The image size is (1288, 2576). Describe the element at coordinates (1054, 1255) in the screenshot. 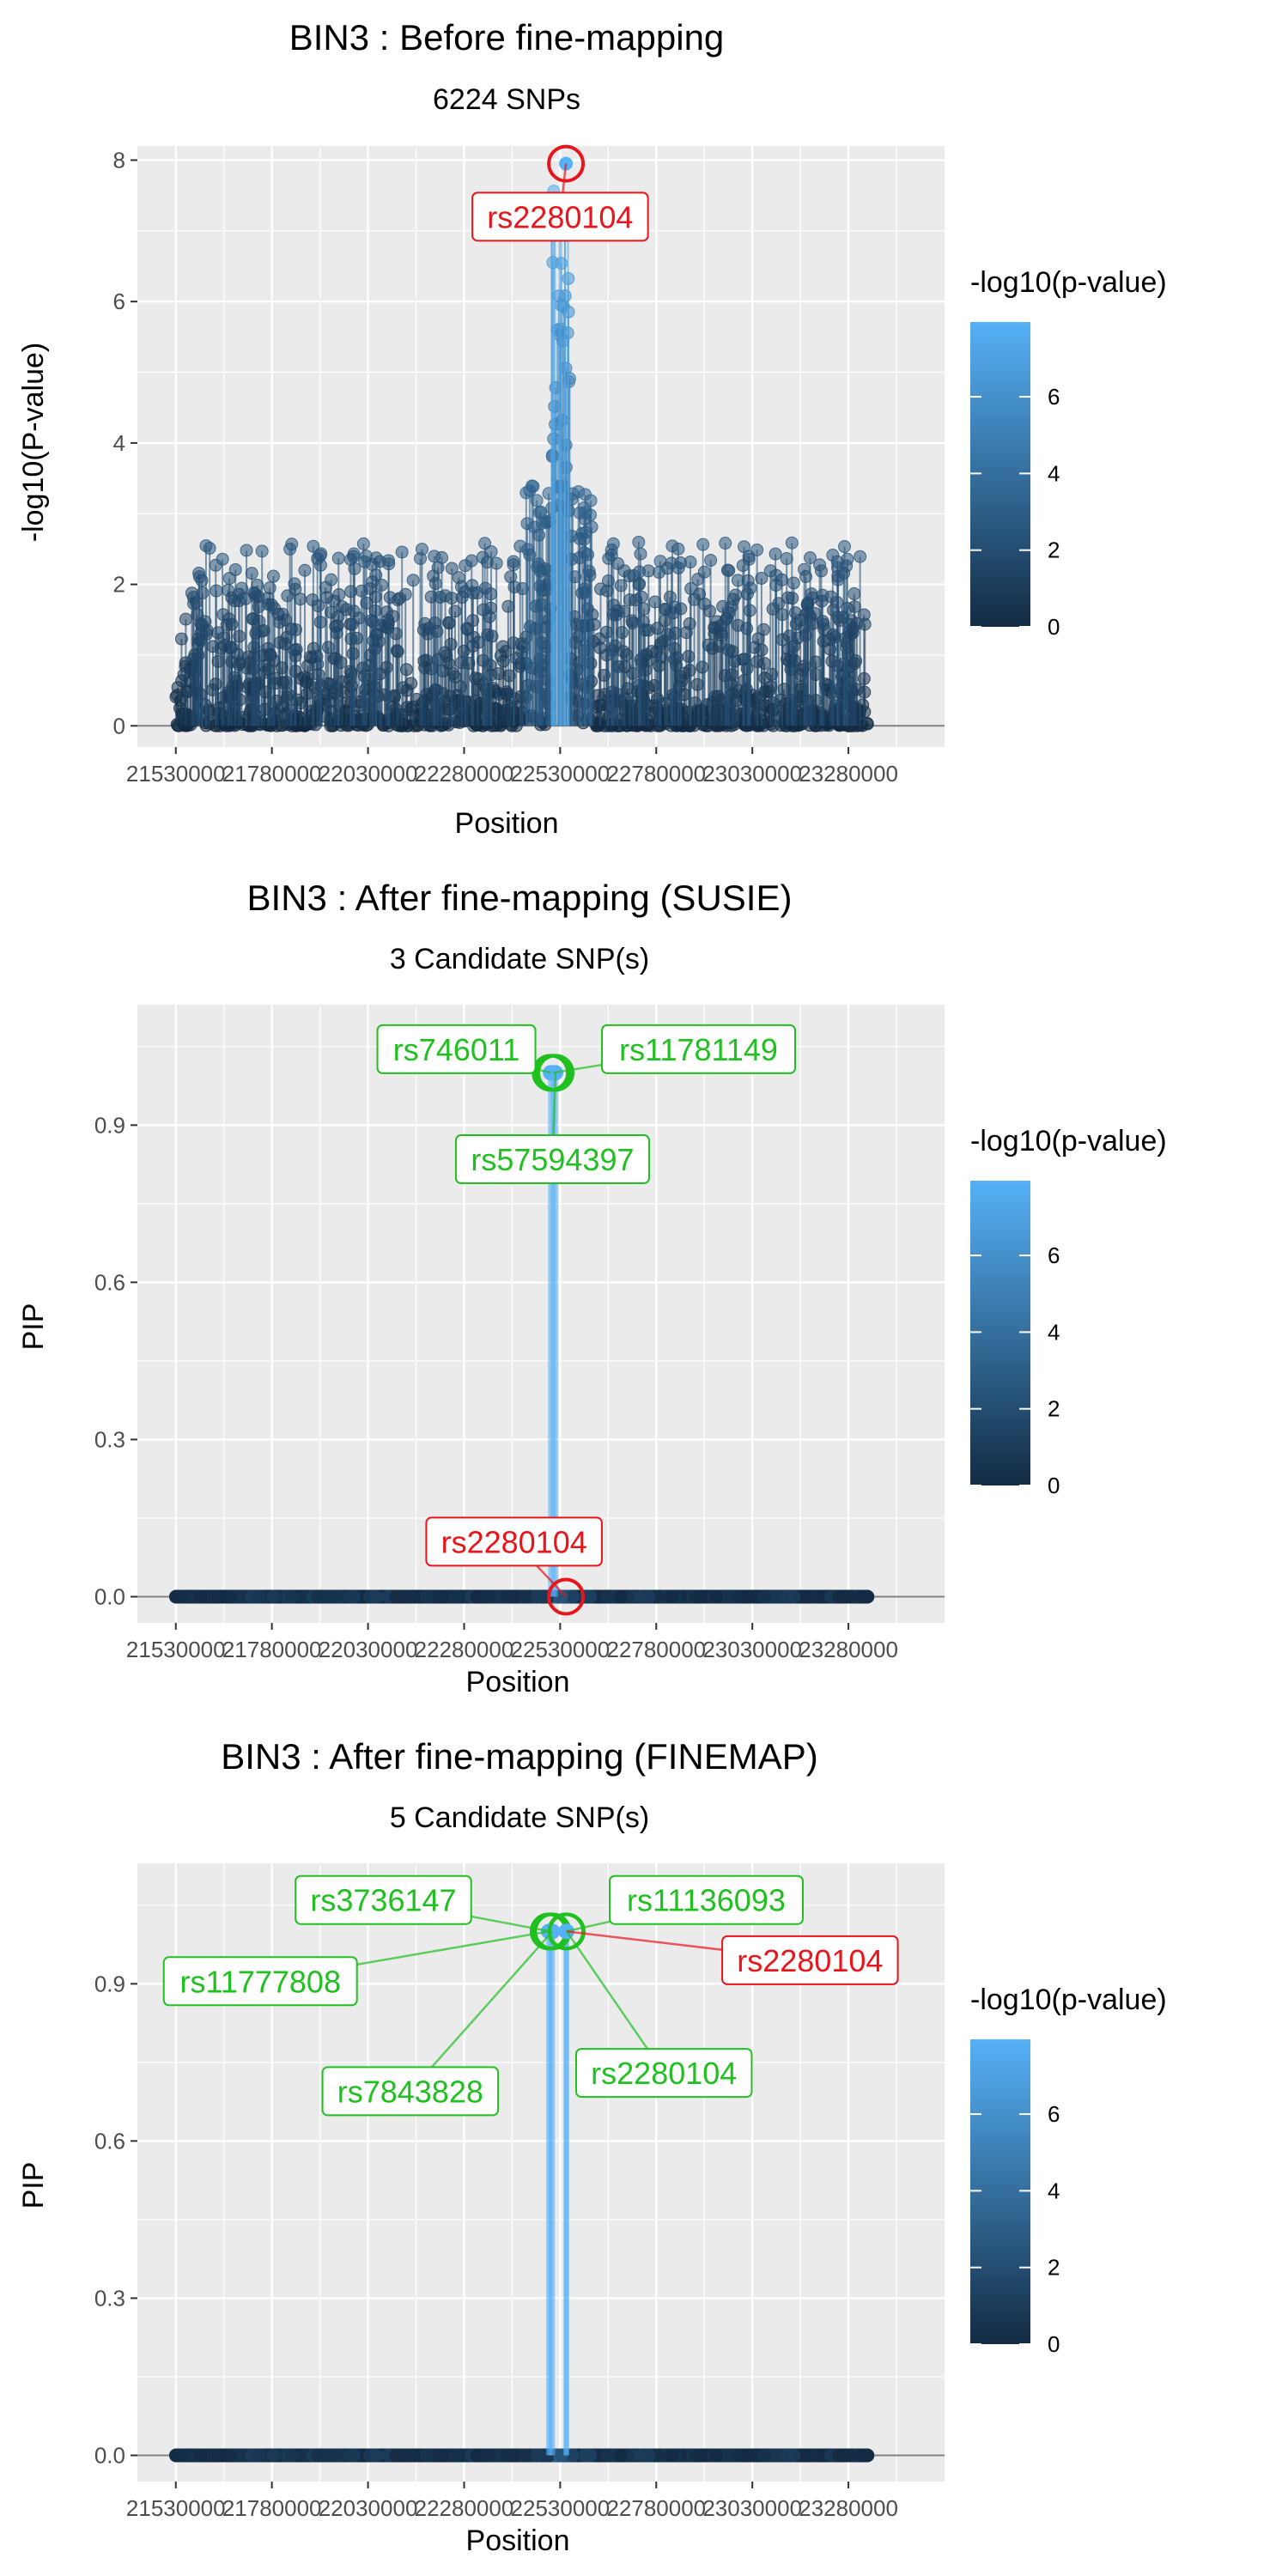

I see `colorbar-tick-label: 6` at that location.